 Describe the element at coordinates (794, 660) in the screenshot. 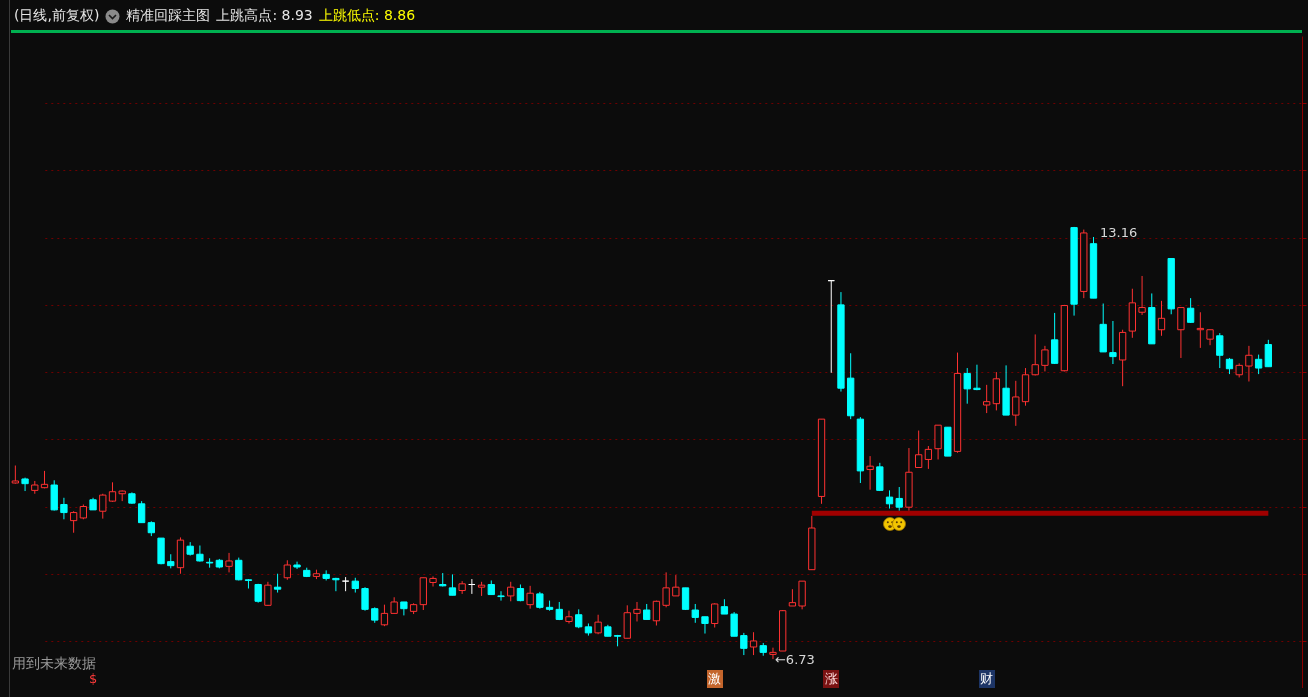

I see `annotation: ←6.73` at that location.